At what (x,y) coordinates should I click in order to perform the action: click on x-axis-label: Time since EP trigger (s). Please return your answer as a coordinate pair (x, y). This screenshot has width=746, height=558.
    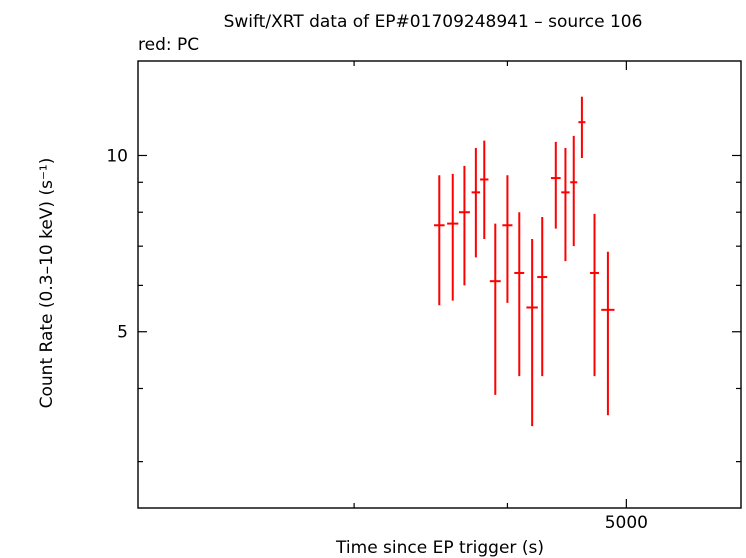
    Looking at the image, I should click on (439, 548).